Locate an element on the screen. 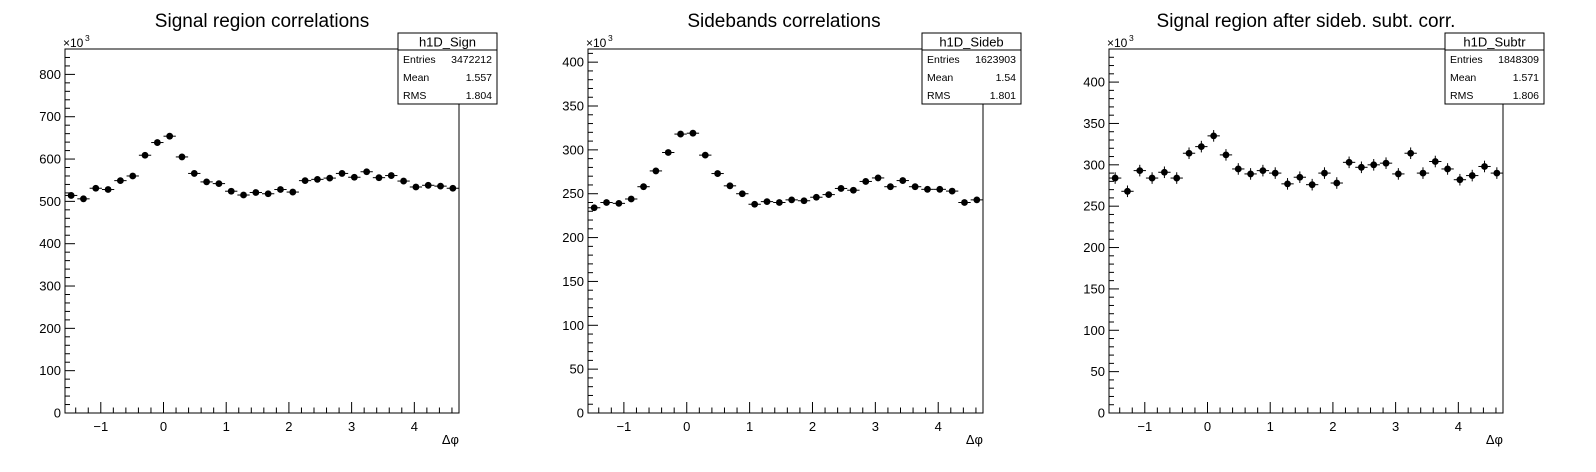  y-tick-label: 500 is located at coordinates (50, 201).